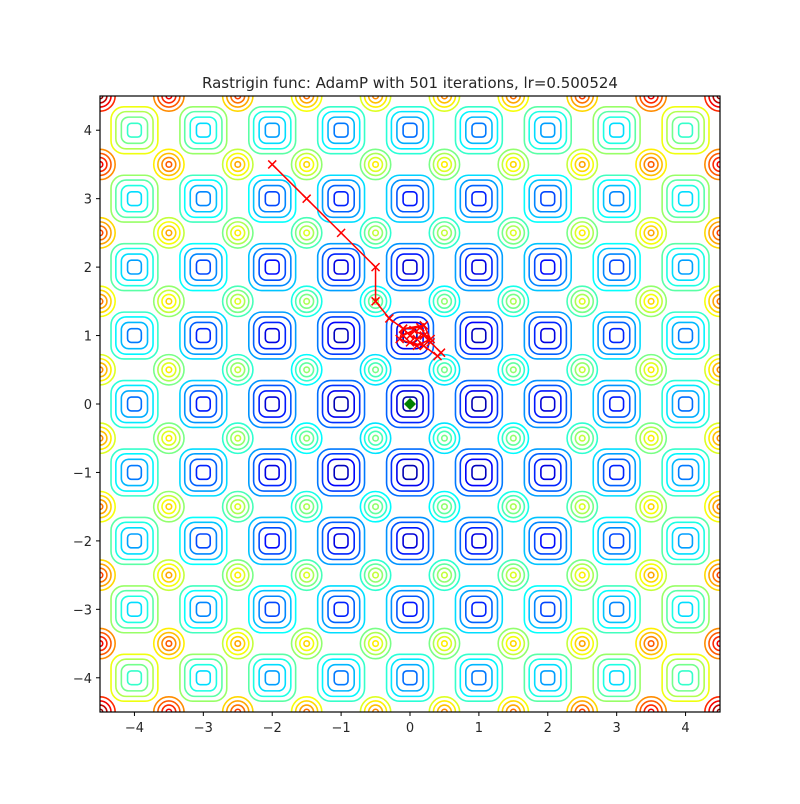 The height and width of the screenshot is (804, 800). I want to click on x-tick-label: 2, so click(548, 728).